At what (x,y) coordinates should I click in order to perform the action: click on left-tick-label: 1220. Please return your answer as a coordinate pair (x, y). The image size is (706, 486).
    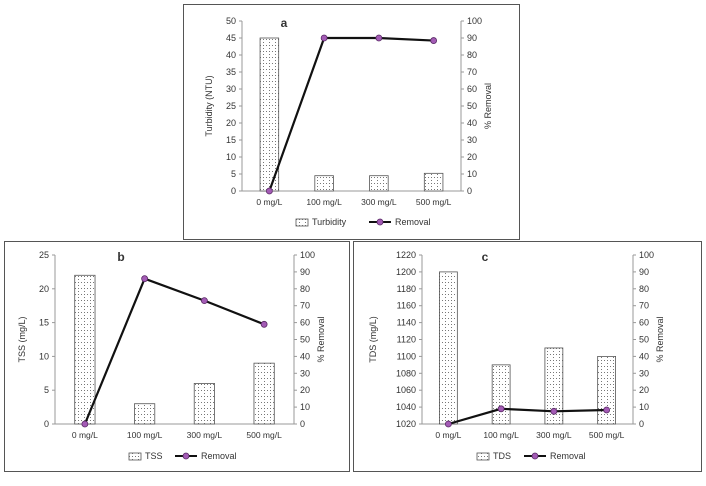
    Looking at the image, I should click on (406, 255).